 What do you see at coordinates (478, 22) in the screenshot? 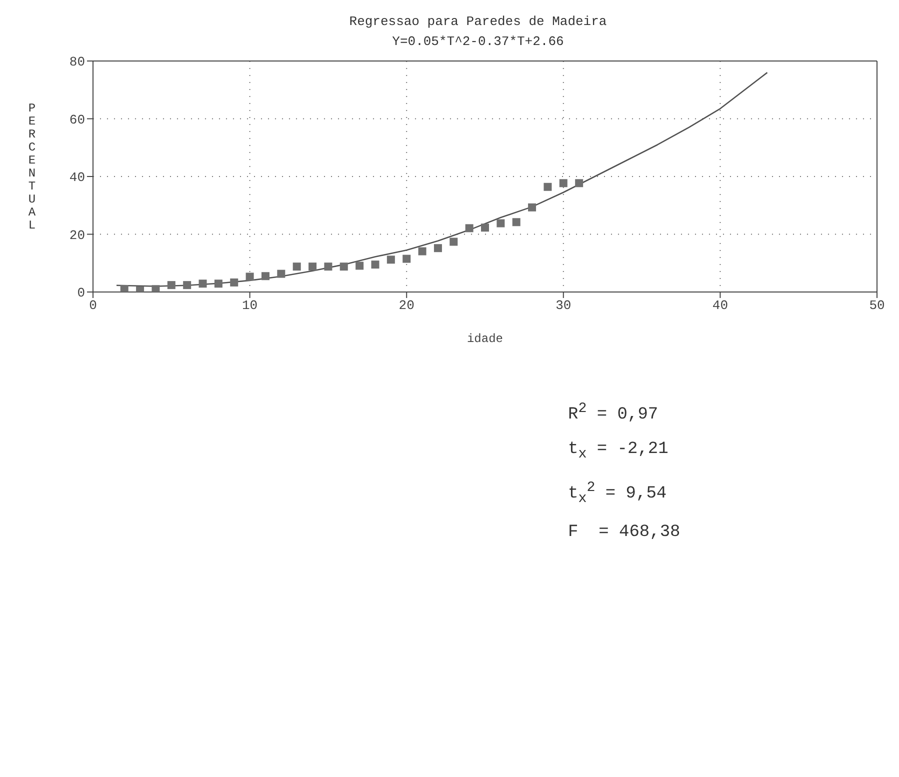
I see `chart-title: Regressao para Paredes de Madeira` at bounding box center [478, 22].